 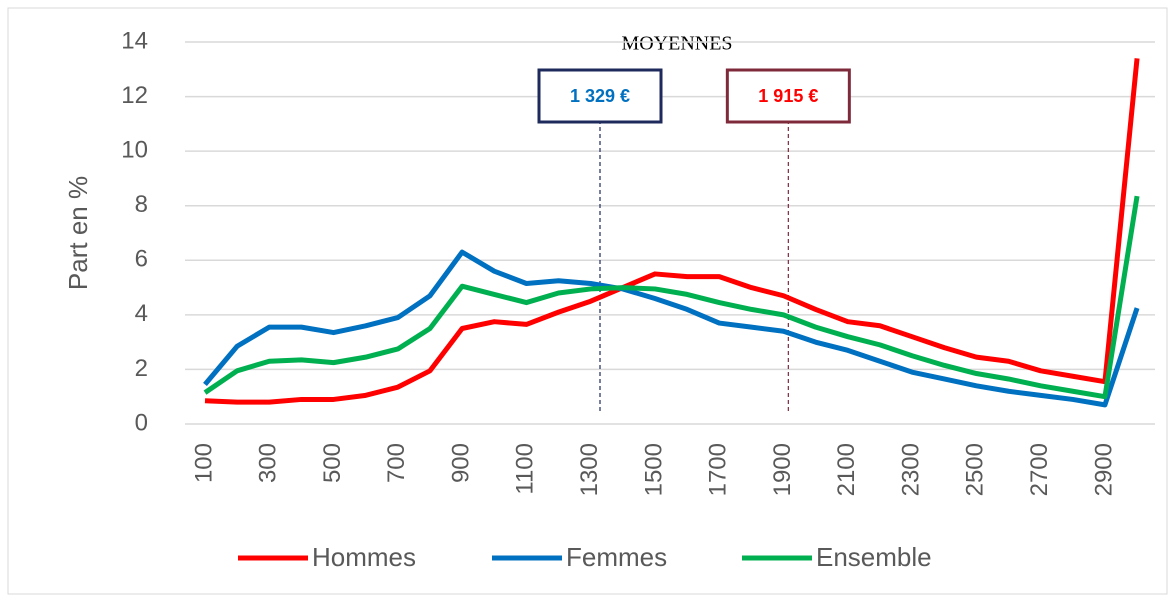 What do you see at coordinates (676, 44) in the screenshot?
I see `annotation-title: MOYENNES` at bounding box center [676, 44].